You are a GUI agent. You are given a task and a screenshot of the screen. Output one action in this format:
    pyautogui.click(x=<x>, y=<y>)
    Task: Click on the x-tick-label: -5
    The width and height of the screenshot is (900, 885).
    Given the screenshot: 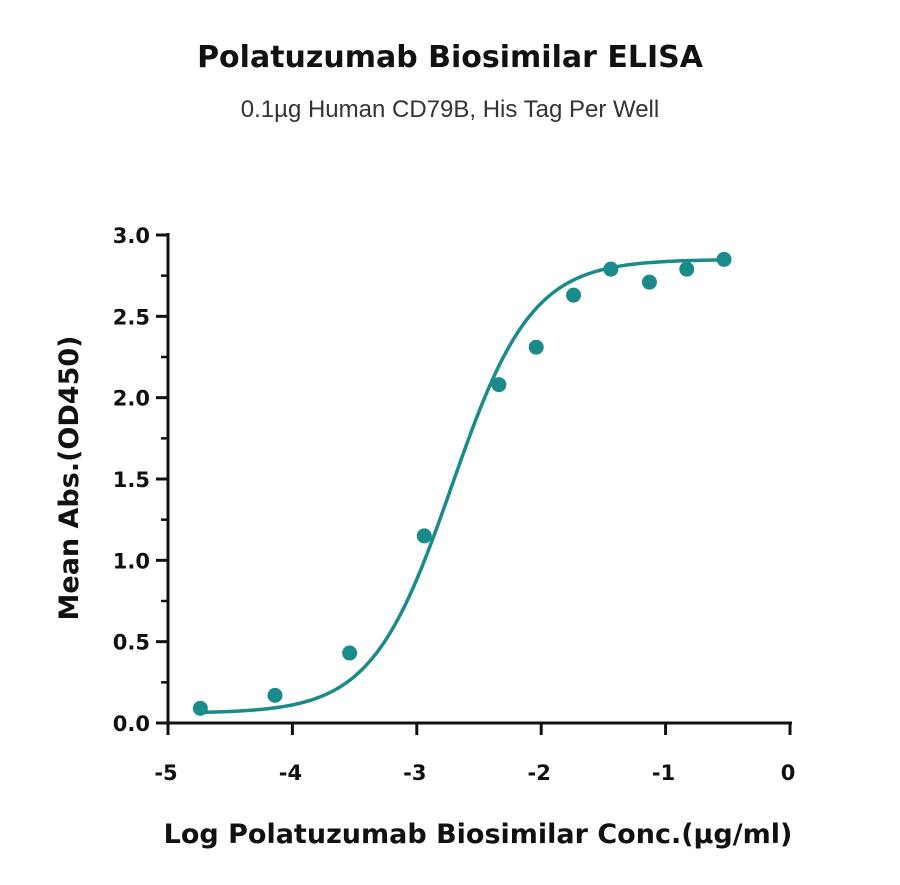 What is the action you would take?
    pyautogui.click(x=165, y=773)
    